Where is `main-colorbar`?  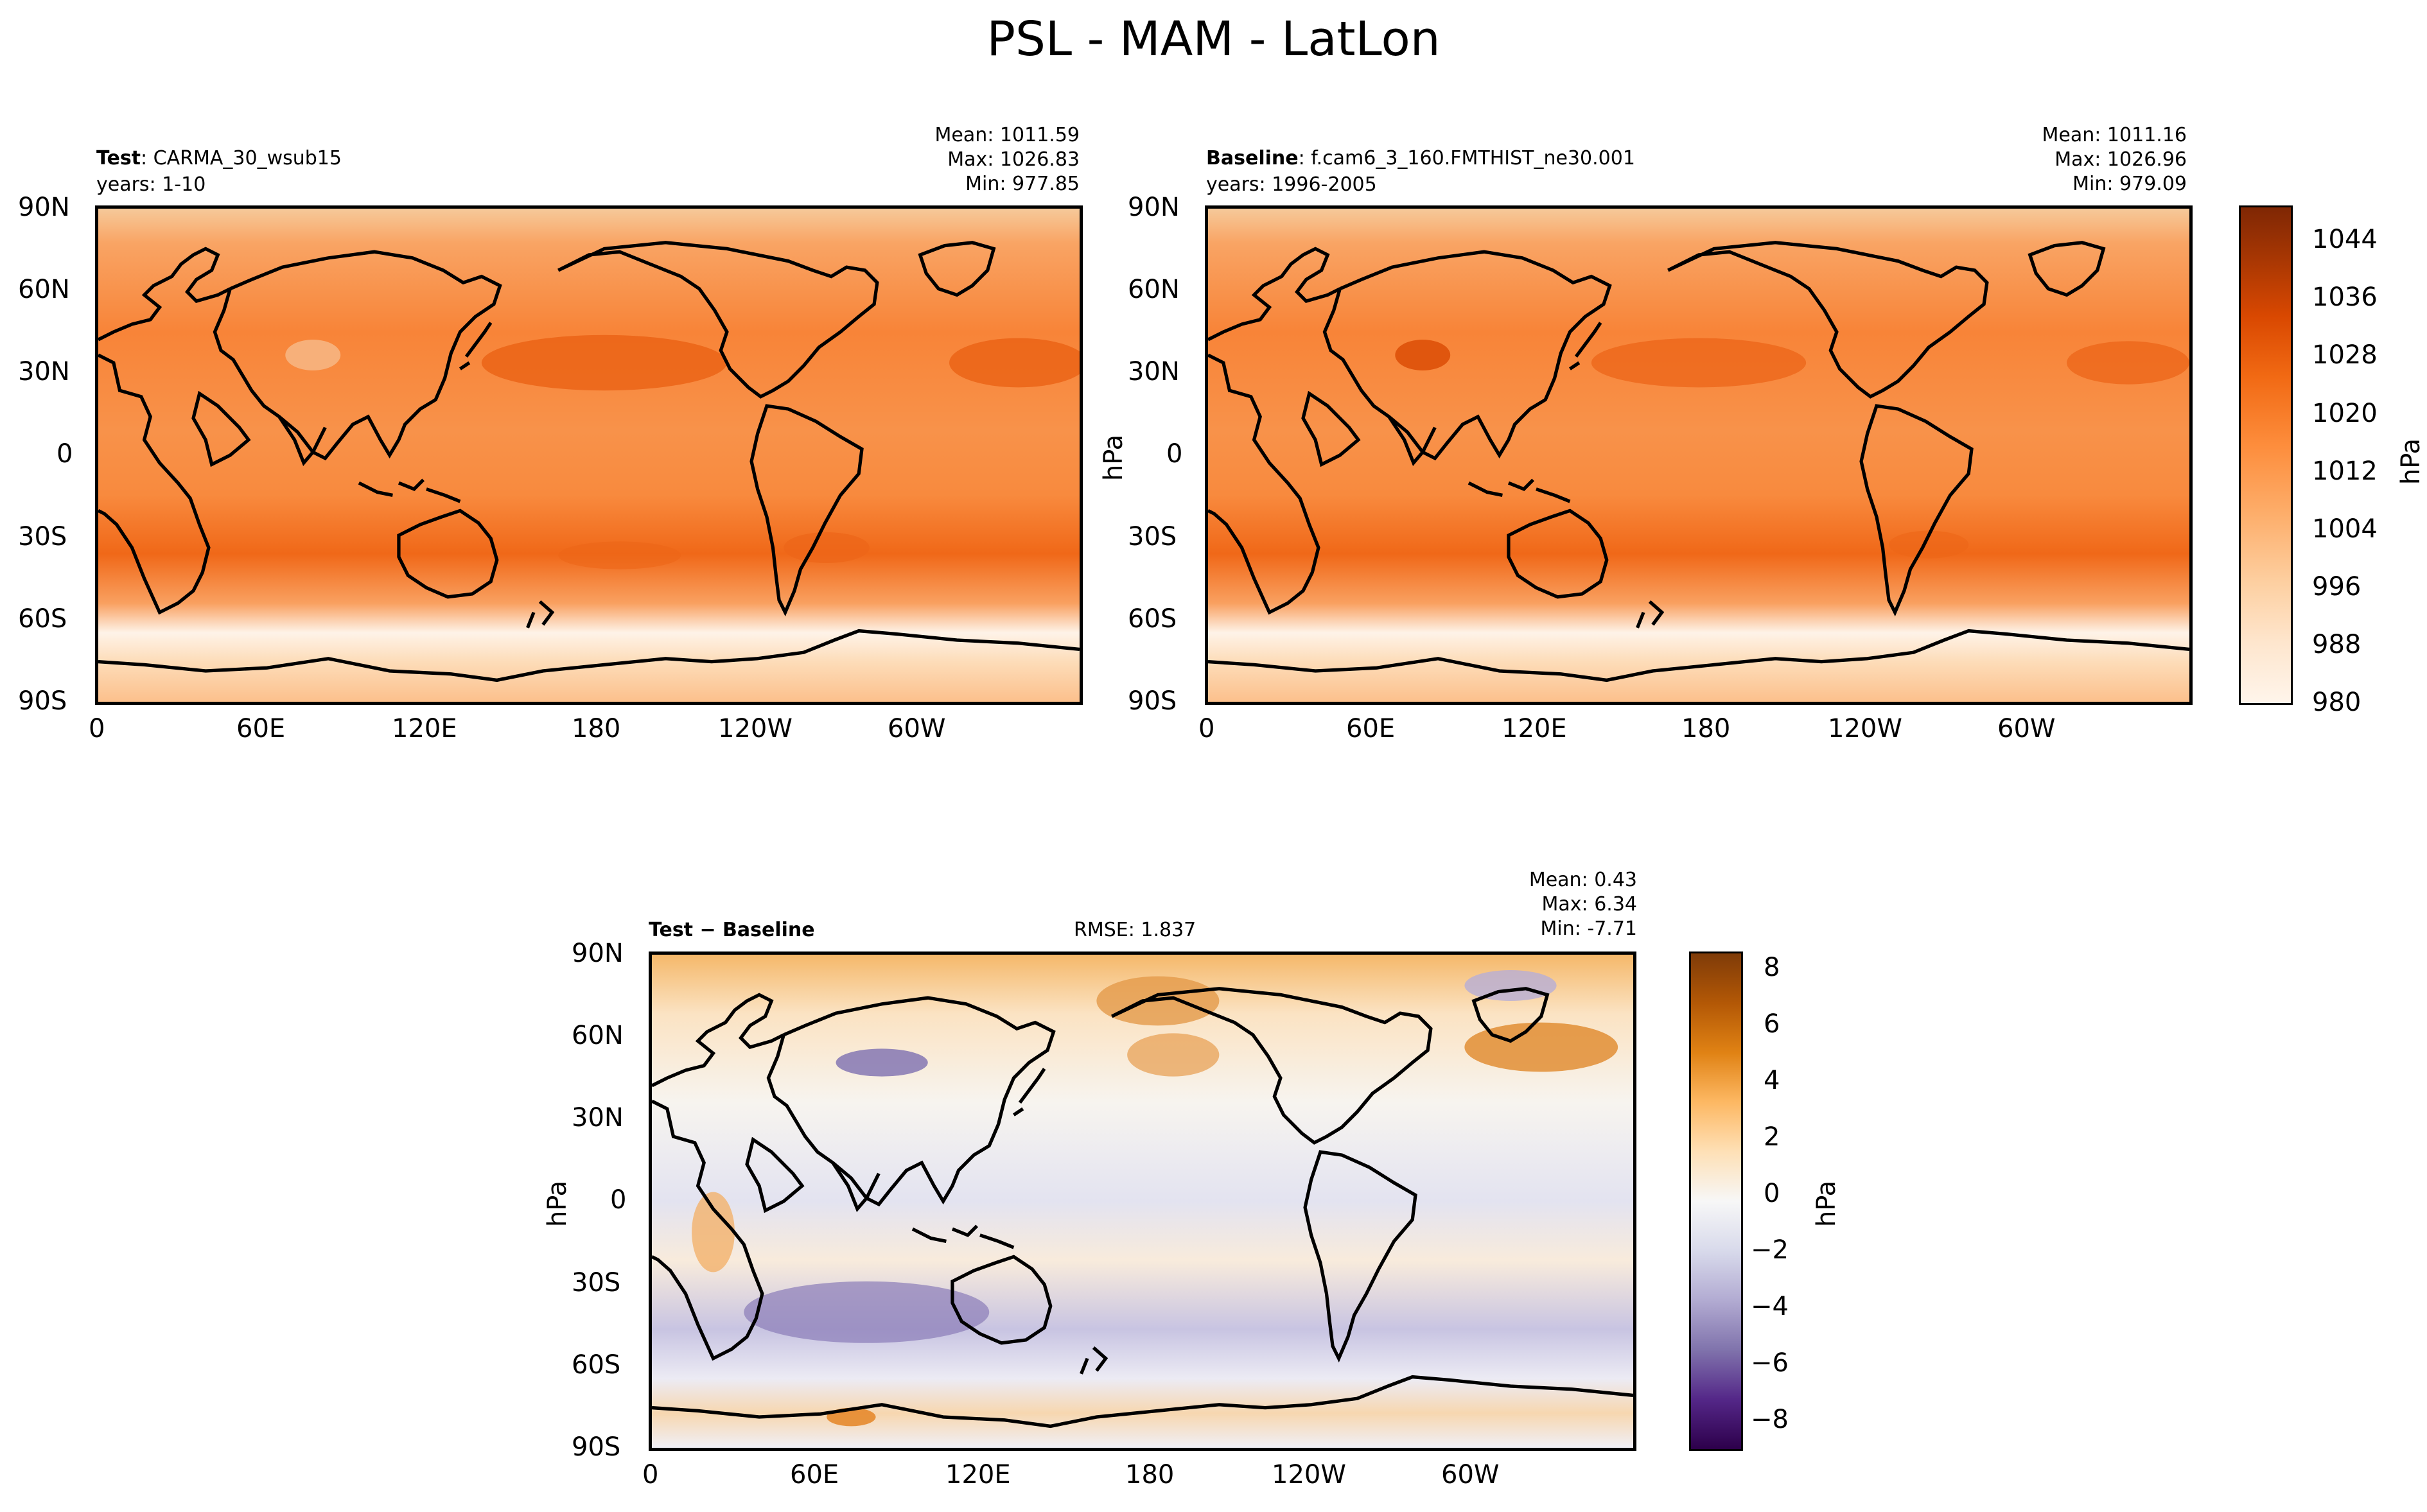
main-colorbar is located at coordinates (2266, 455).